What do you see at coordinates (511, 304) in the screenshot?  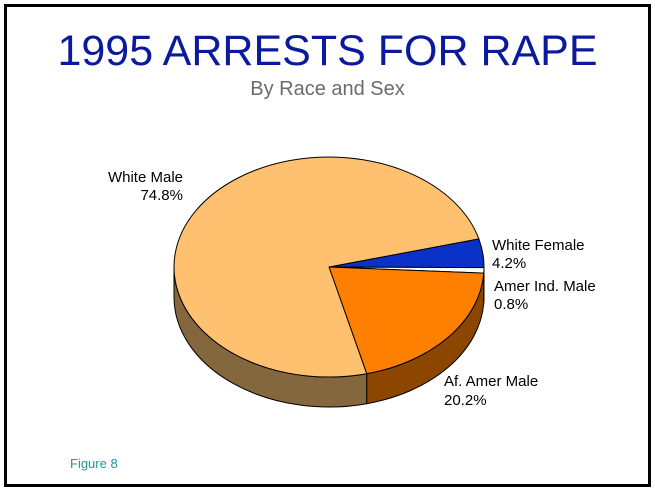 I see `label-amer-ind-male-value: 0.8%` at bounding box center [511, 304].